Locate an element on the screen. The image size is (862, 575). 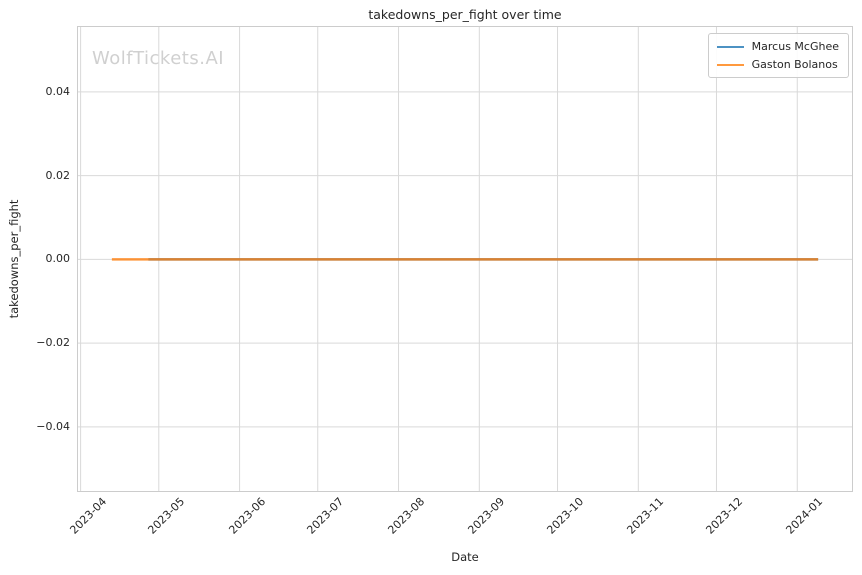
y-tick-label: −0.04 is located at coordinates (53, 426).